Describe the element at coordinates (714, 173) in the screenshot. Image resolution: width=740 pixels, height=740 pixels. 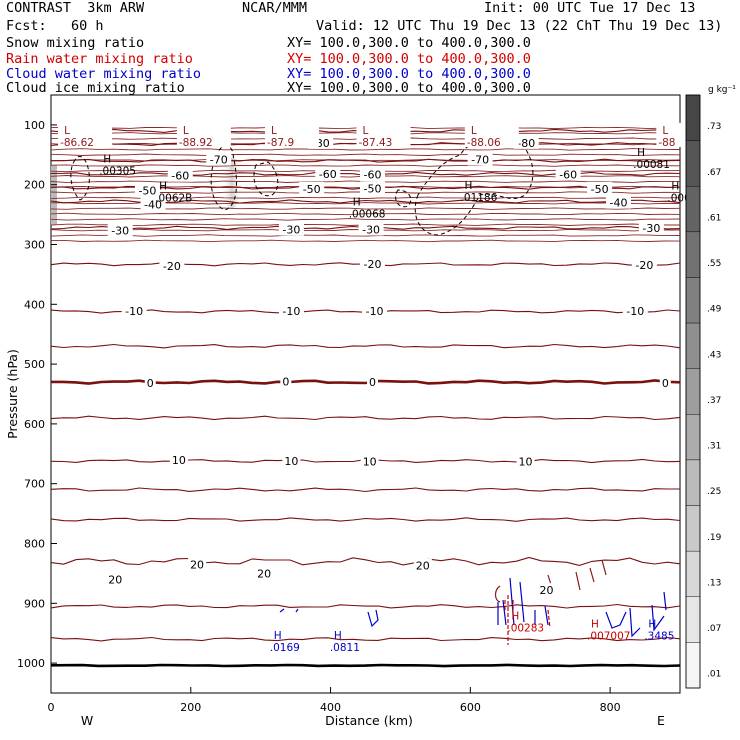
I see `colorbar-label: .67` at that location.